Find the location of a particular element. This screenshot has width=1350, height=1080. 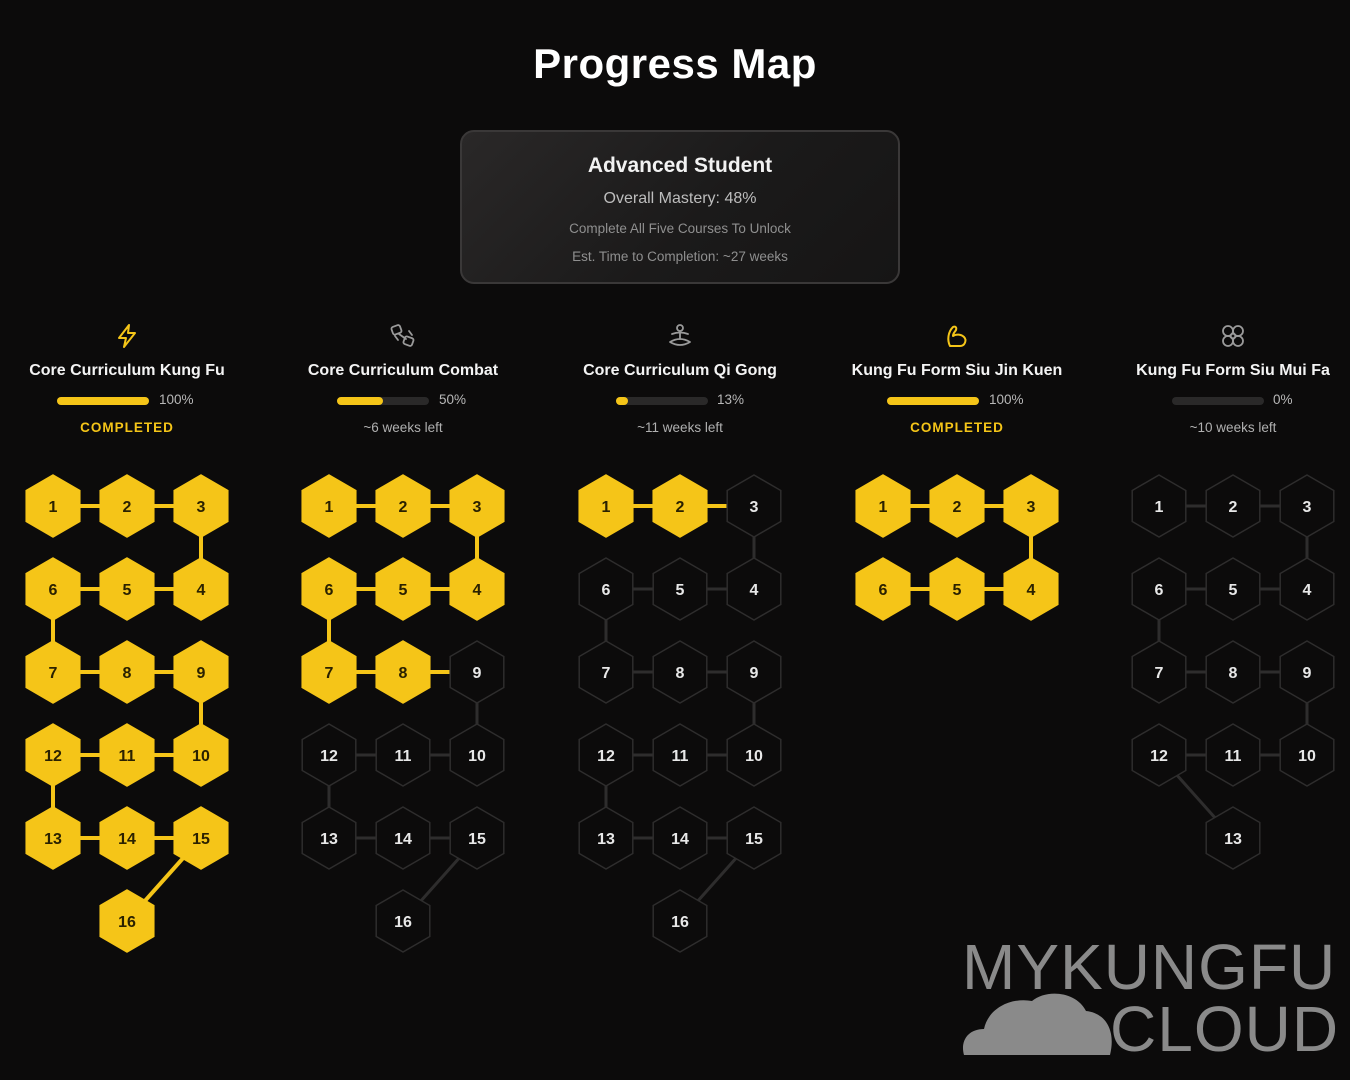

lesson-number: 4 is located at coordinates (1307, 590).